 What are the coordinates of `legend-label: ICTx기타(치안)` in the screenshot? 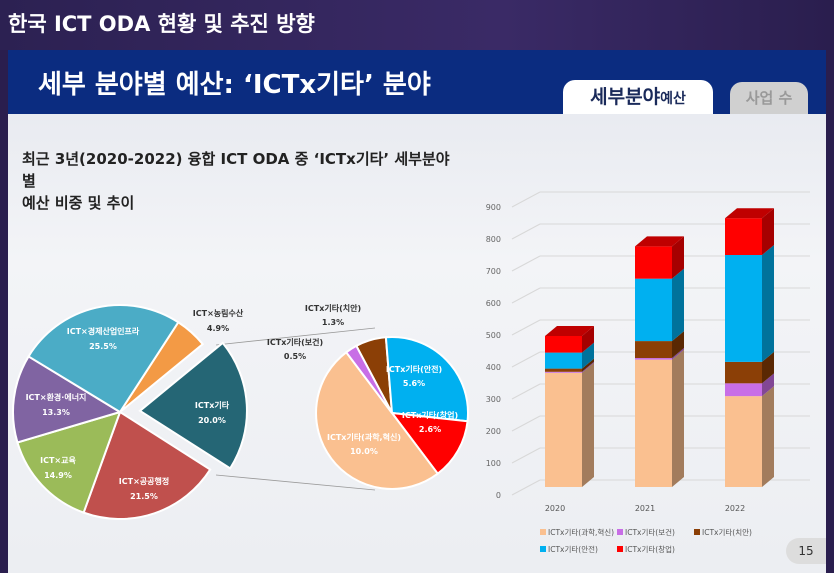 It's located at (727, 532).